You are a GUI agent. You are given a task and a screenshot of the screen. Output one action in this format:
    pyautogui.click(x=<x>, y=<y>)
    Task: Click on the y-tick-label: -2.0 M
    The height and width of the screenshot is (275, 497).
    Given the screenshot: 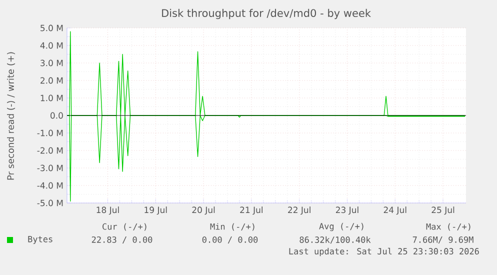 What is the action you would take?
    pyautogui.click(x=50, y=150)
    